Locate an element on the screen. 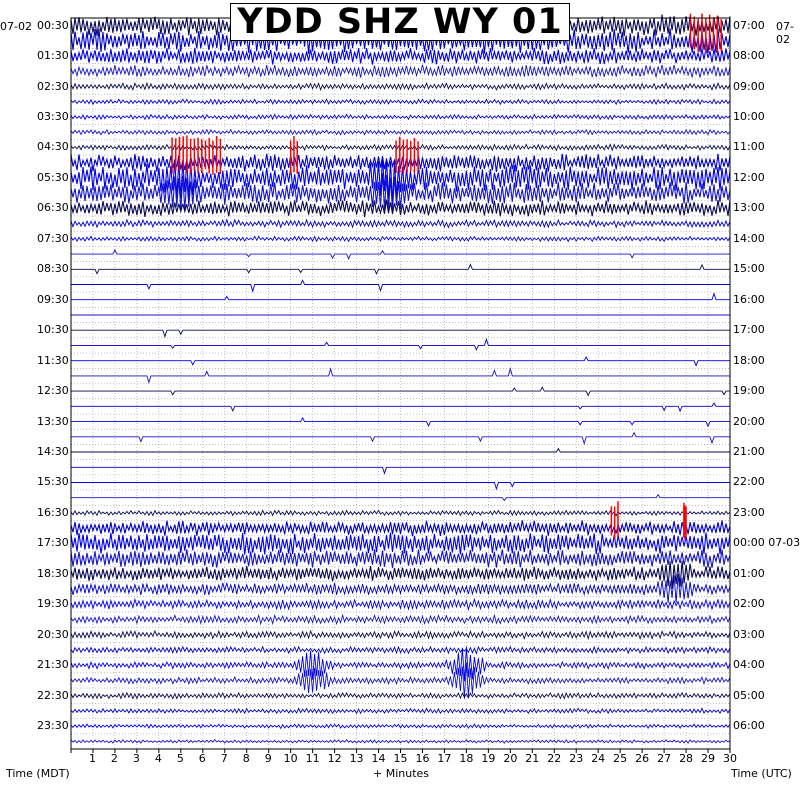 The height and width of the screenshot is (800, 800). right-time-label: 12:00 is located at coordinates (749, 177).